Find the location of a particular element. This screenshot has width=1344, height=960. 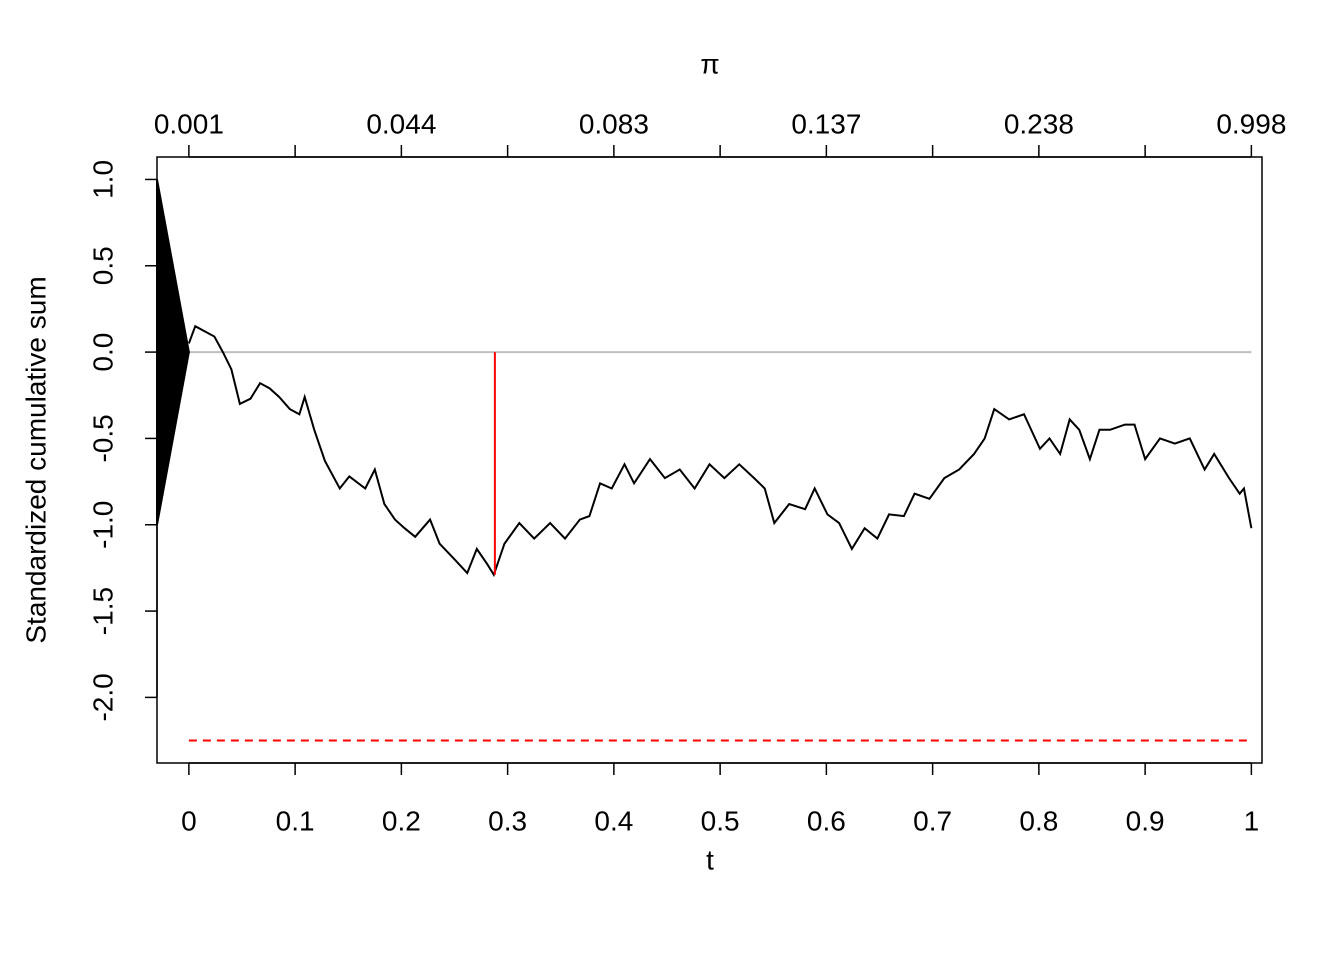

y-axis-label: Standardized cumulative sum is located at coordinates (35, 459).